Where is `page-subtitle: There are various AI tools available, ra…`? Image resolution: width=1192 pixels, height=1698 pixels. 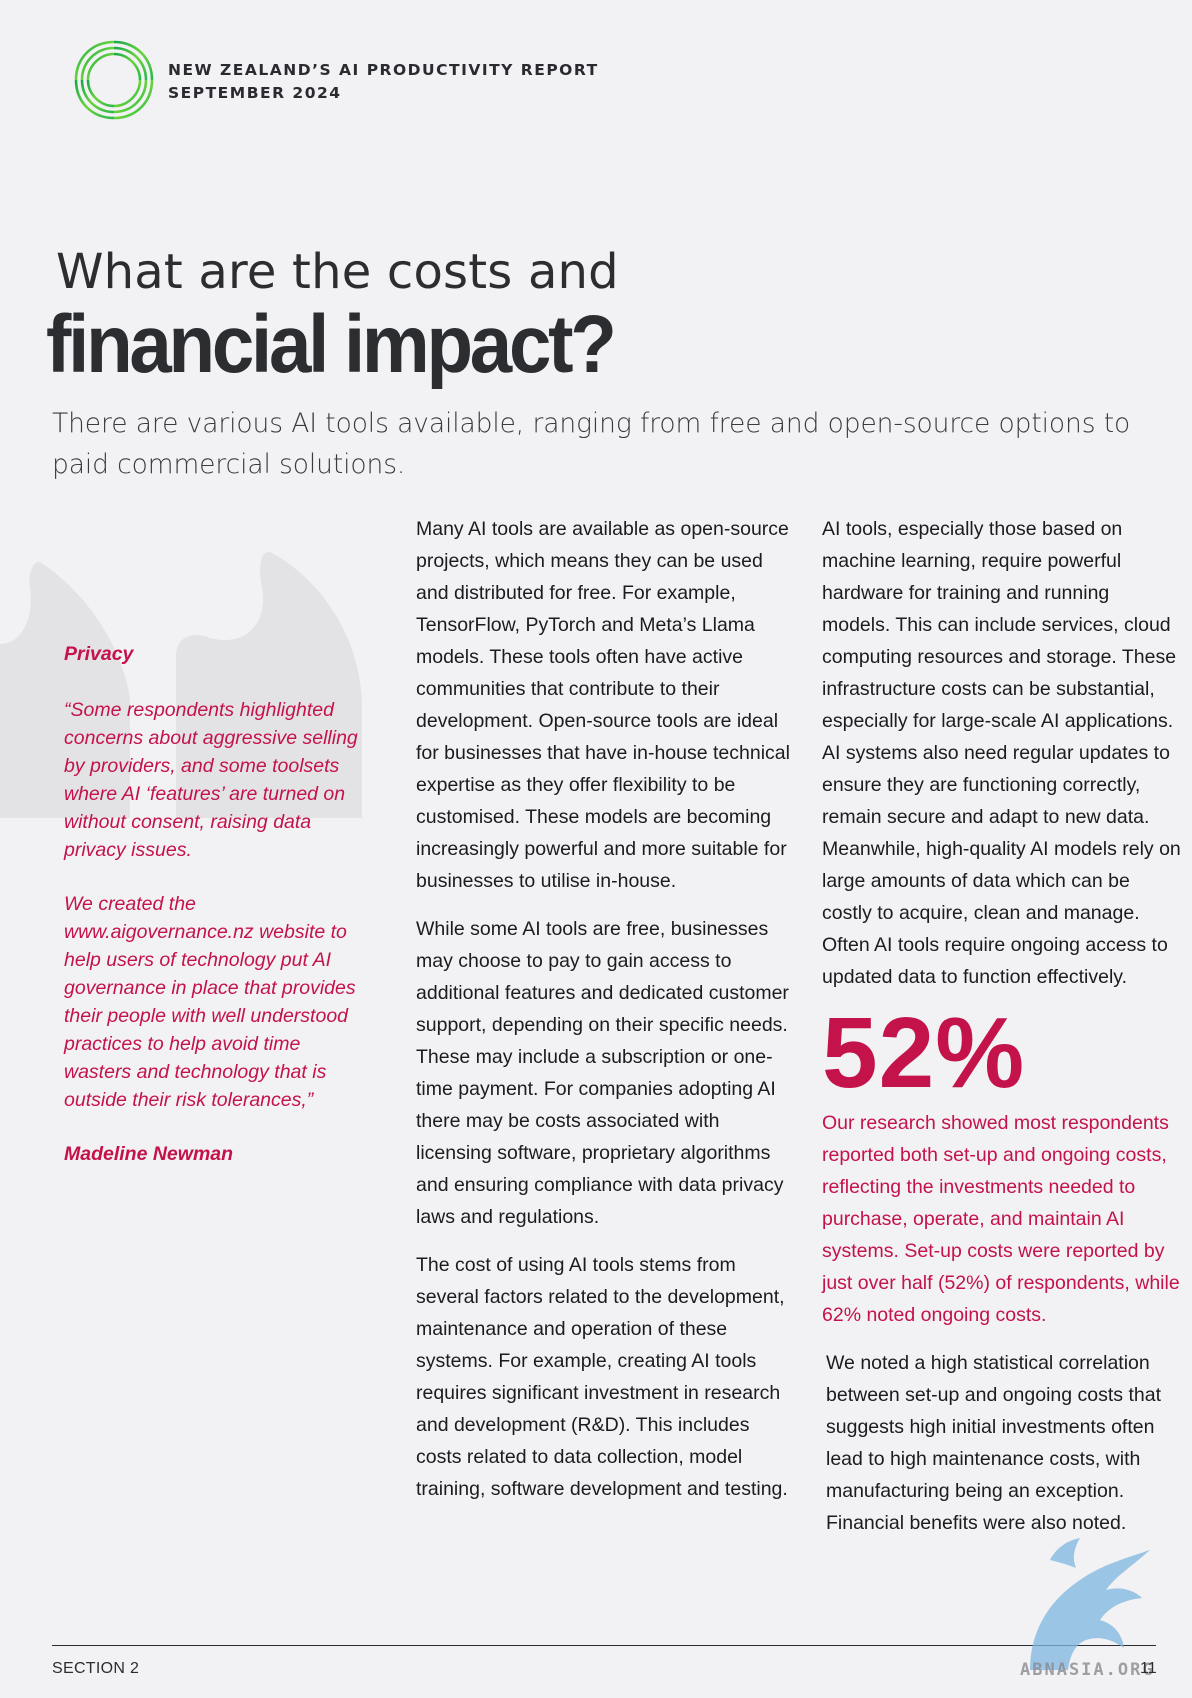
page-subtitle: There are various AI tools available, ra… is located at coordinates (591, 444).